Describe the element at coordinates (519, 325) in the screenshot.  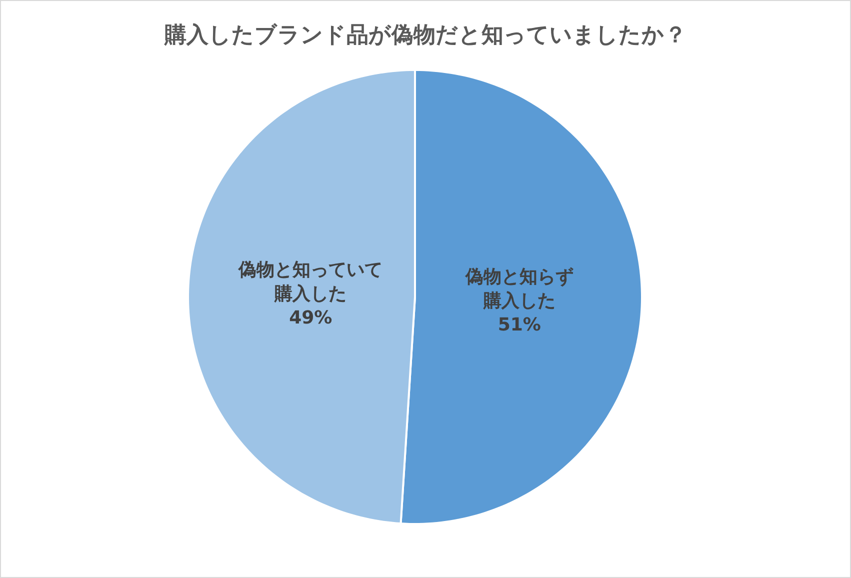
I see `data-label: 51%` at that location.